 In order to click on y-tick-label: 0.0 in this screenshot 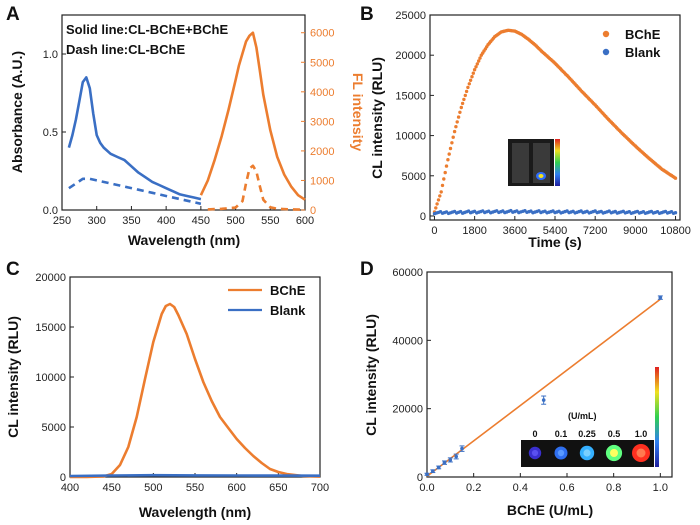, I will do `click(50, 211)`.